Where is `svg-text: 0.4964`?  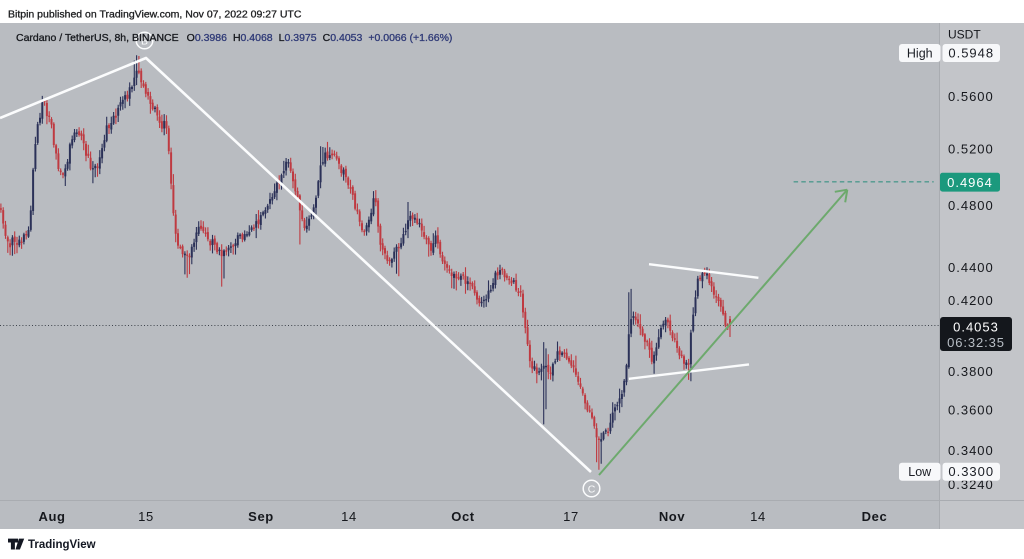
svg-text: 0.4964 is located at coordinates (970, 182).